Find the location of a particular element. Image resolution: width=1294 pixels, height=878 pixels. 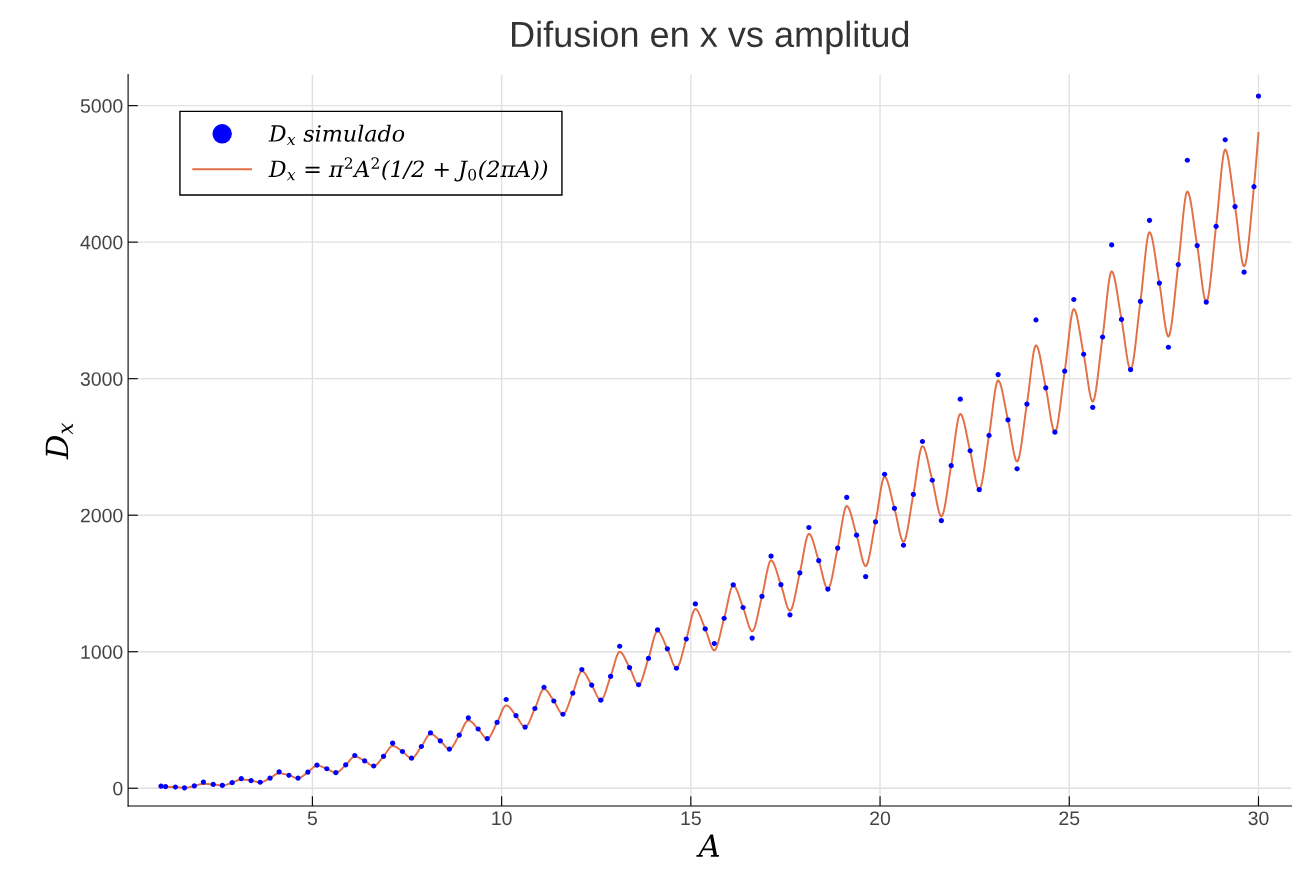

legend-label: D$_{x}$ simulado is located at coordinates (336, 135).